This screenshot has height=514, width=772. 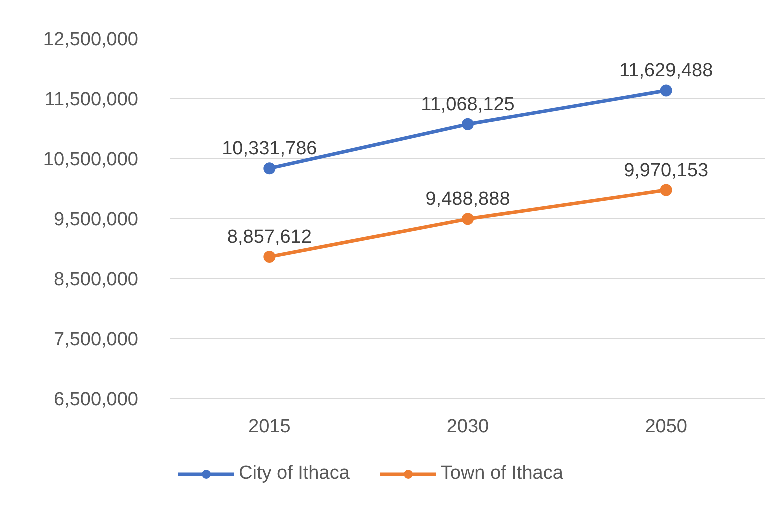 What do you see at coordinates (91, 100) in the screenshot?
I see `y-tick-label: 11,500,000` at bounding box center [91, 100].